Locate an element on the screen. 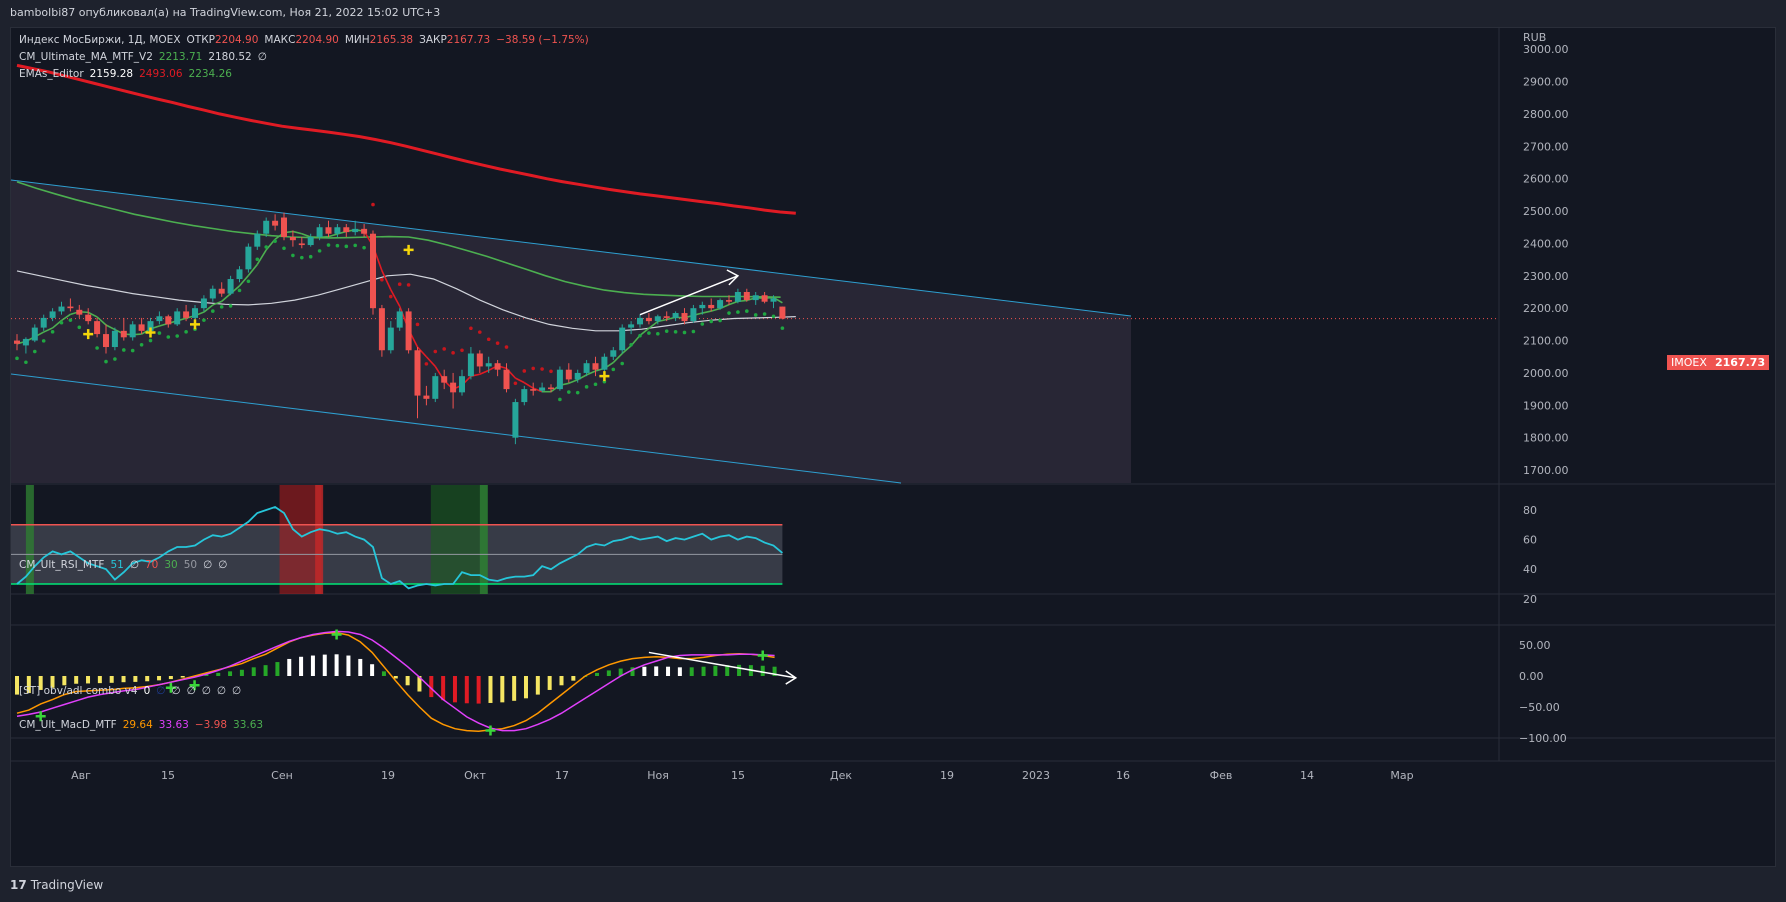  channel-top-line is located at coordinates (571, 248).